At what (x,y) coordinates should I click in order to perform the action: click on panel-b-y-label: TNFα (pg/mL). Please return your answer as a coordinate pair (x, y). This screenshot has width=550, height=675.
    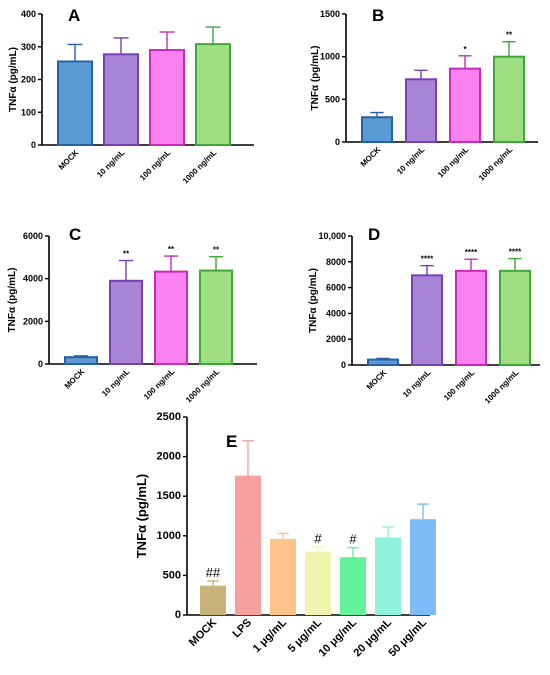
    Looking at the image, I should click on (315, 77).